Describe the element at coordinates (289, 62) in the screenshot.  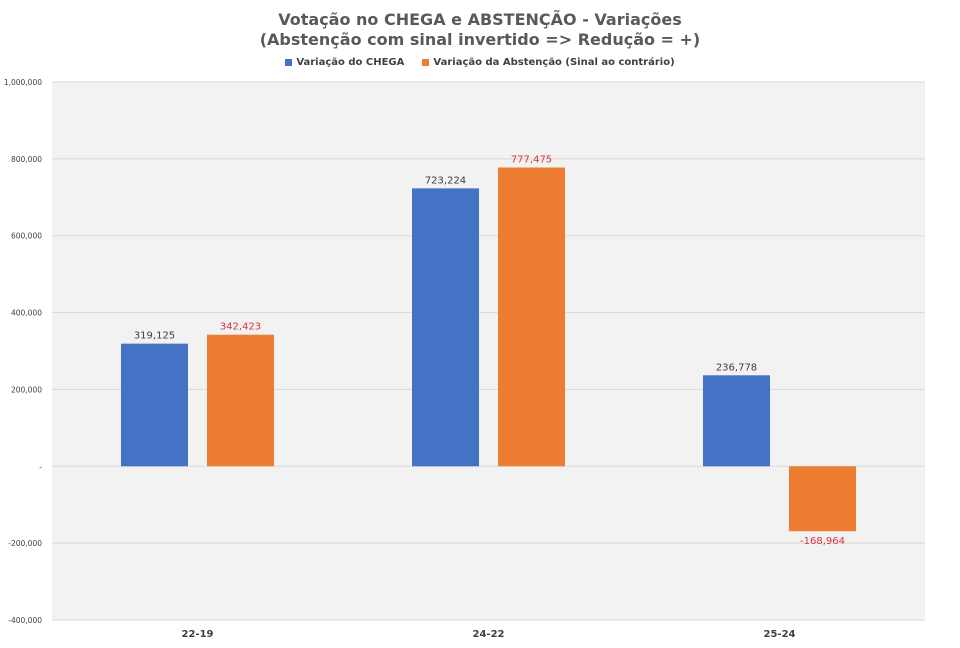
I see `legend-swatch-chega` at that location.